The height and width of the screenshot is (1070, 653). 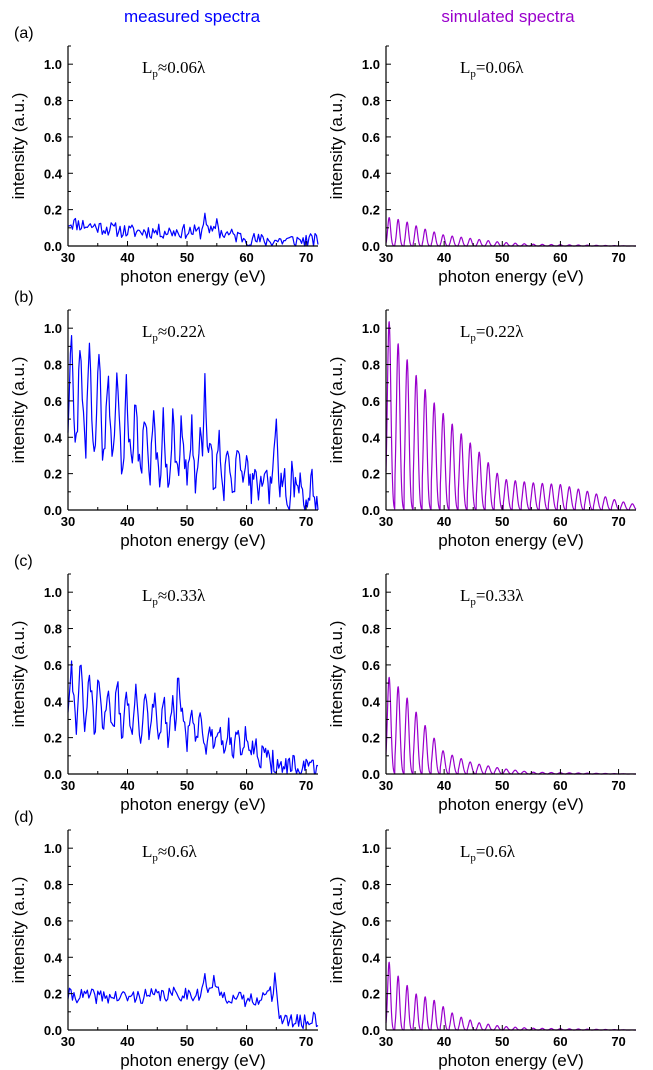 I want to click on panel-label: (d), so click(x=24, y=817).